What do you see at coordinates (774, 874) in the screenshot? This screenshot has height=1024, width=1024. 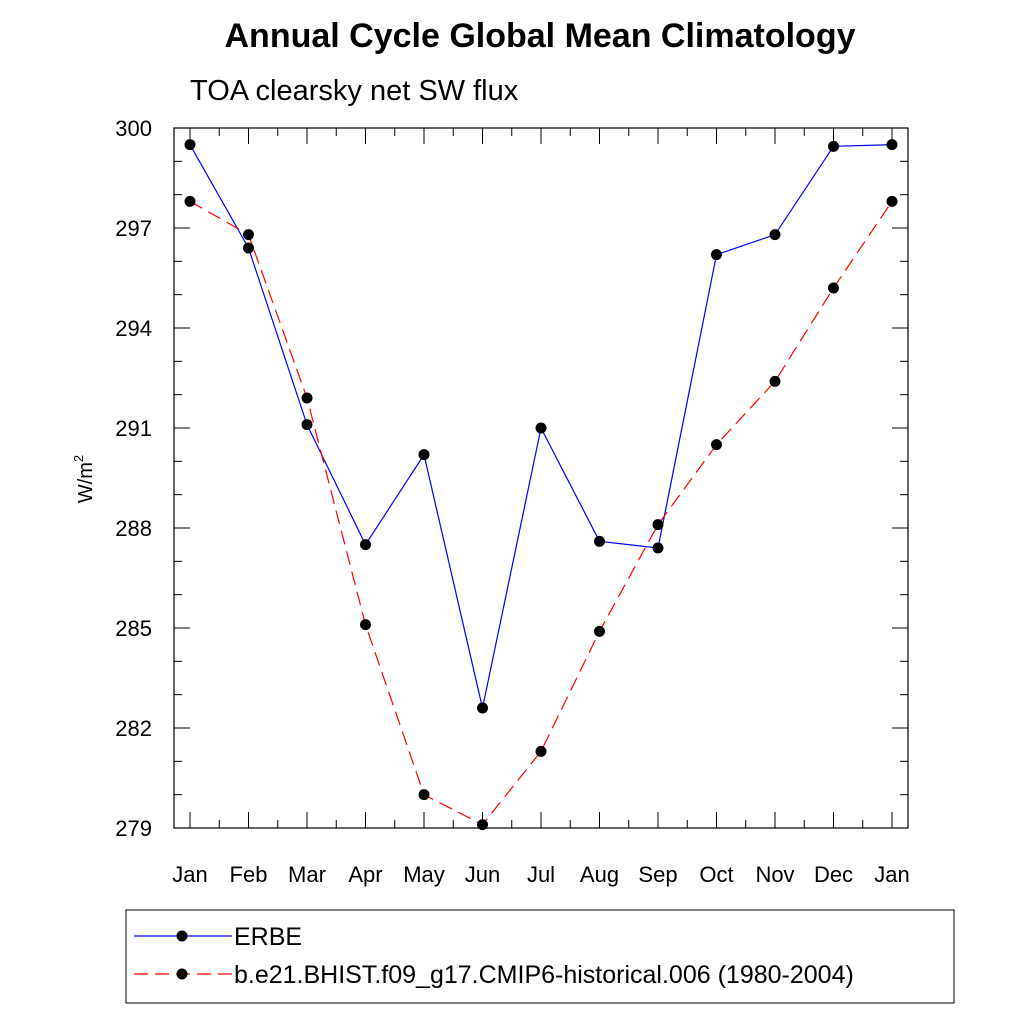 I see `x-tick-label: Nov` at bounding box center [774, 874].